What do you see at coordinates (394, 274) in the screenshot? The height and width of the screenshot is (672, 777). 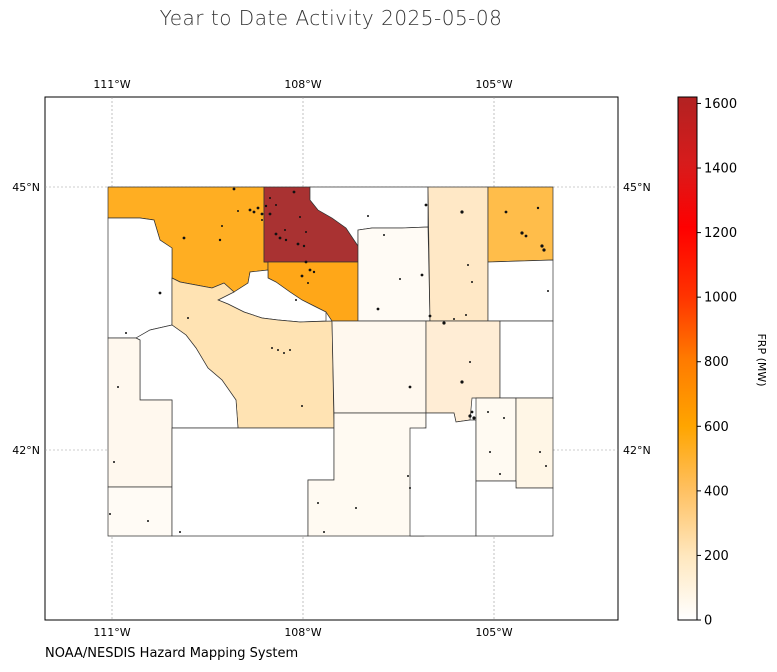 I see `county-johnson` at bounding box center [394, 274].